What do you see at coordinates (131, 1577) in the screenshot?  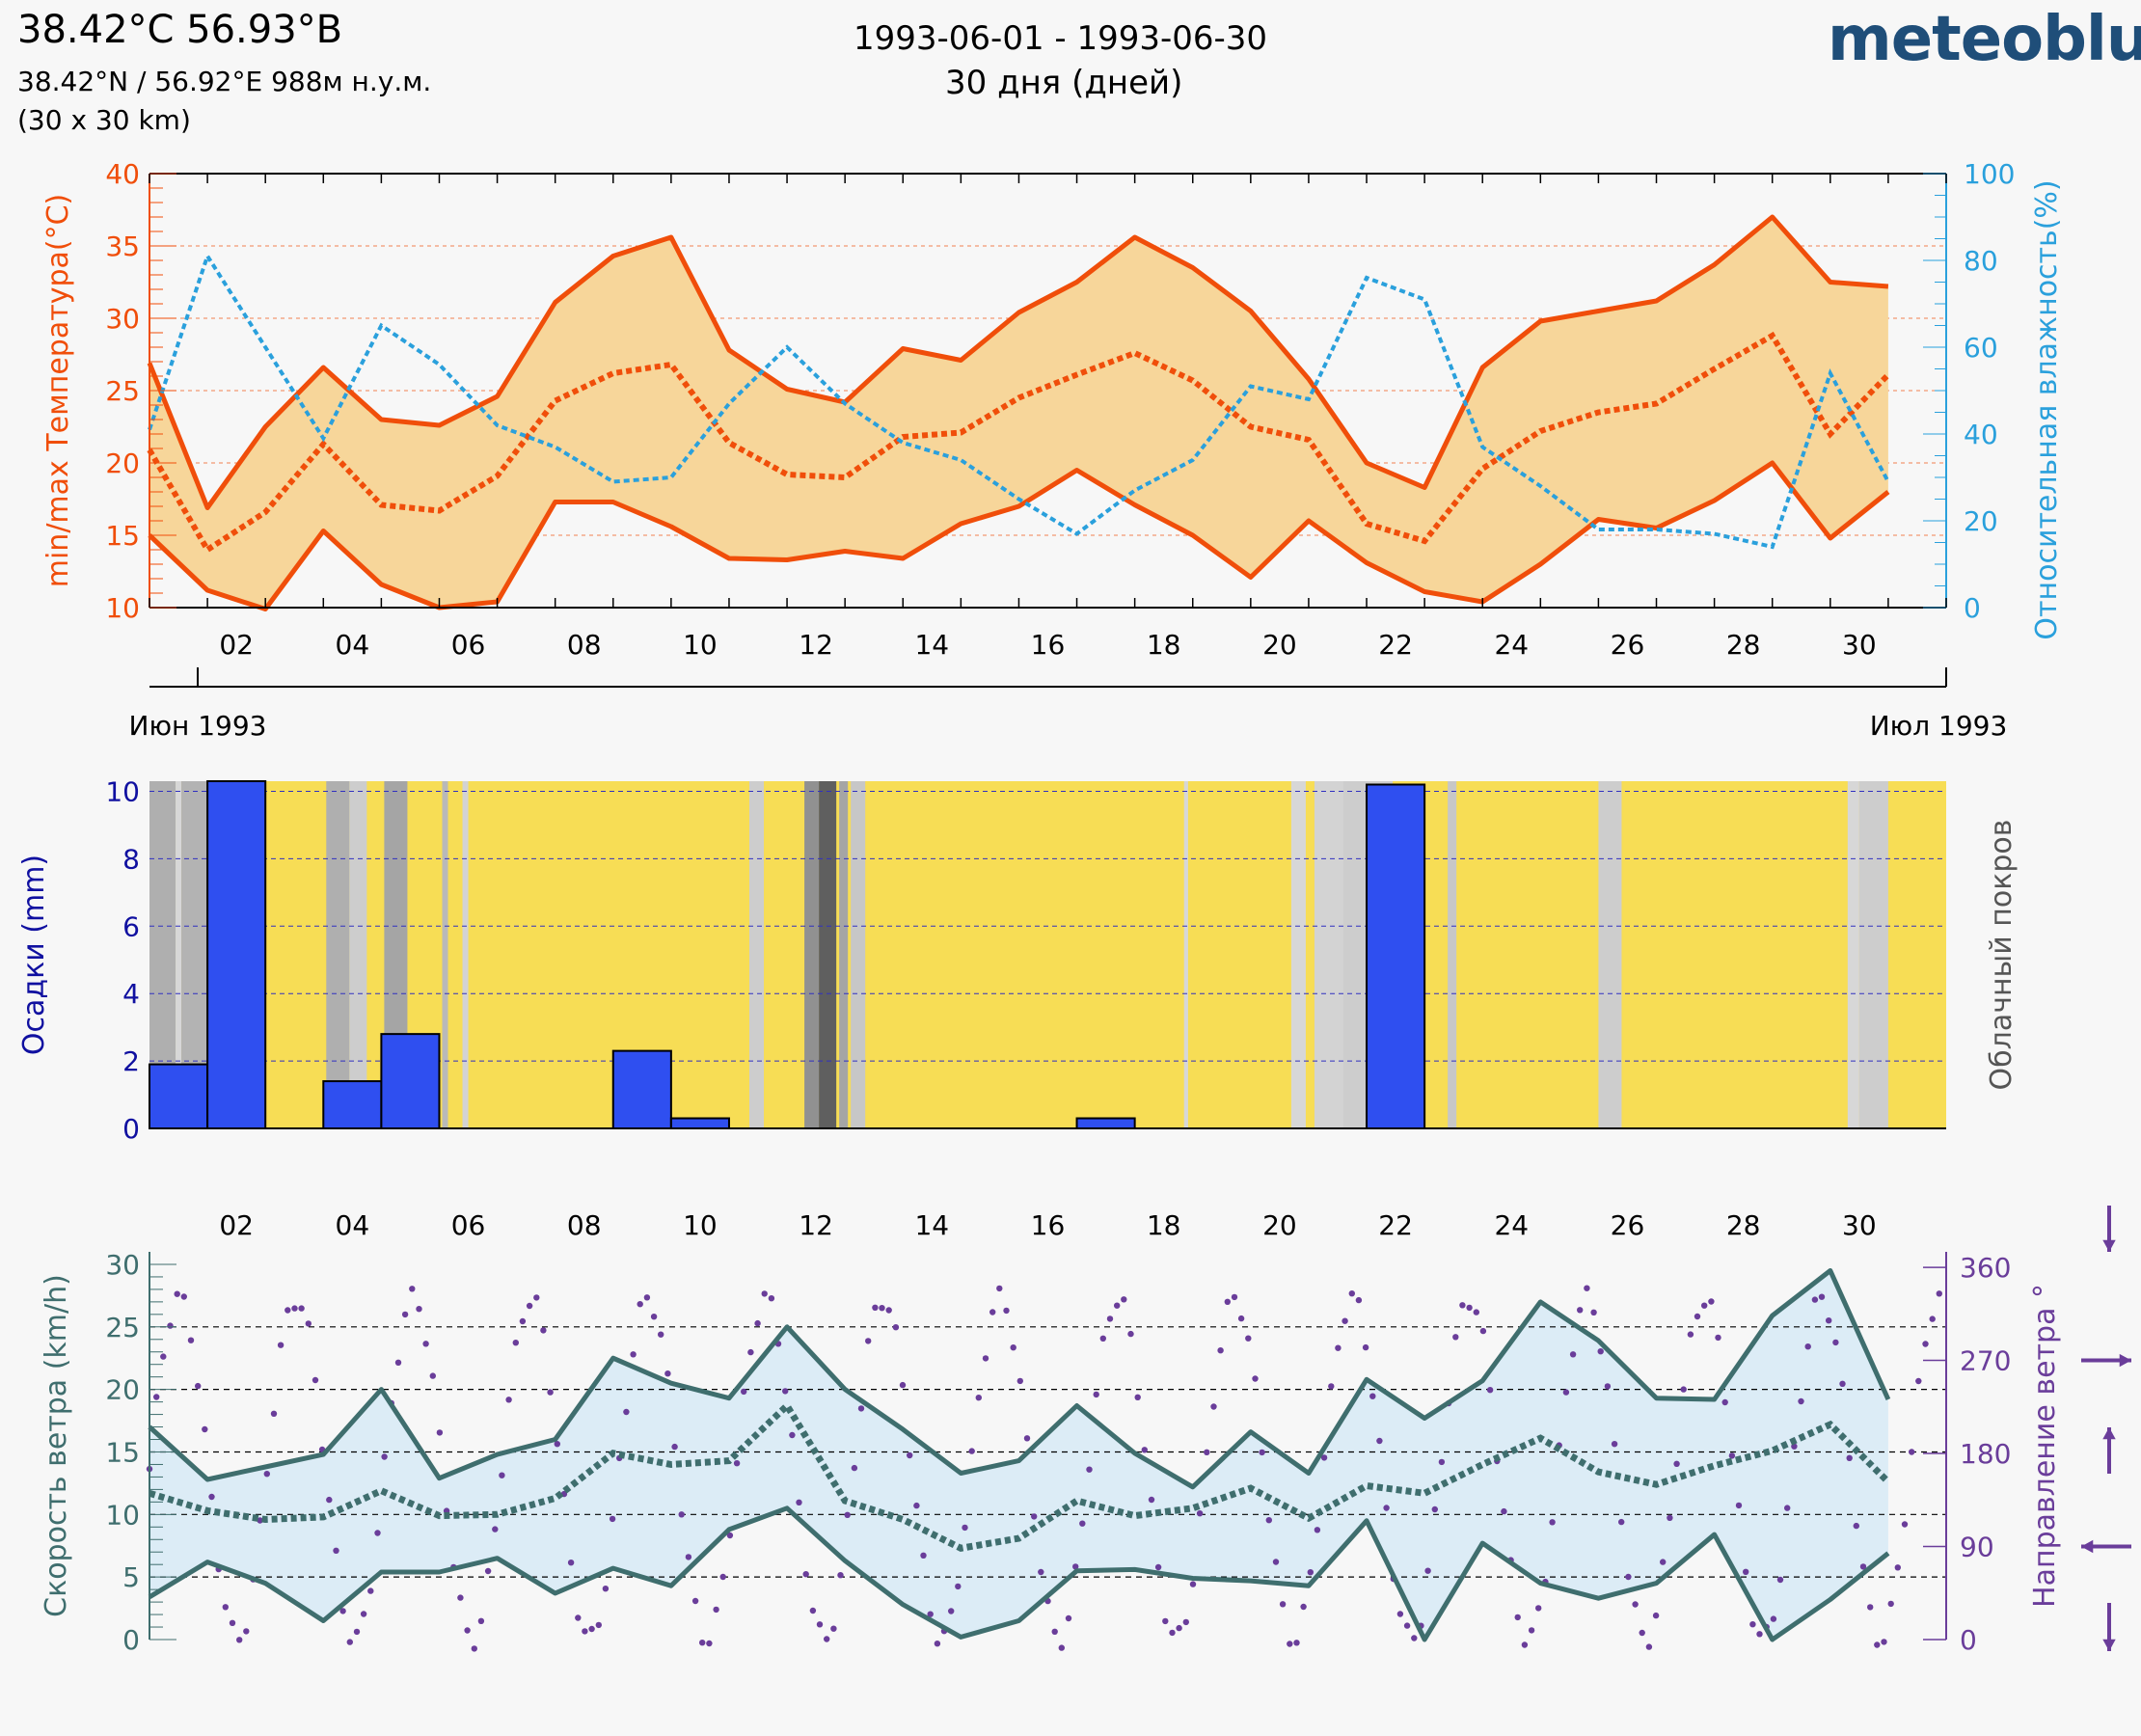 I see `wind-tick-label: 5` at bounding box center [131, 1577].